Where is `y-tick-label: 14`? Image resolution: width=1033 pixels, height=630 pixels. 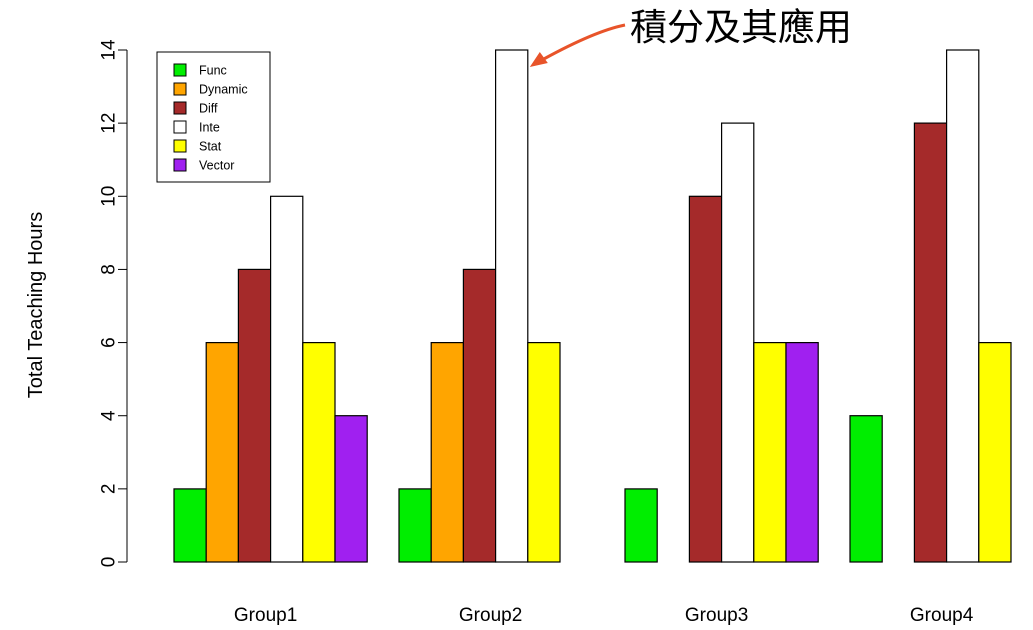
y-tick-label: 14 is located at coordinates (109, 50).